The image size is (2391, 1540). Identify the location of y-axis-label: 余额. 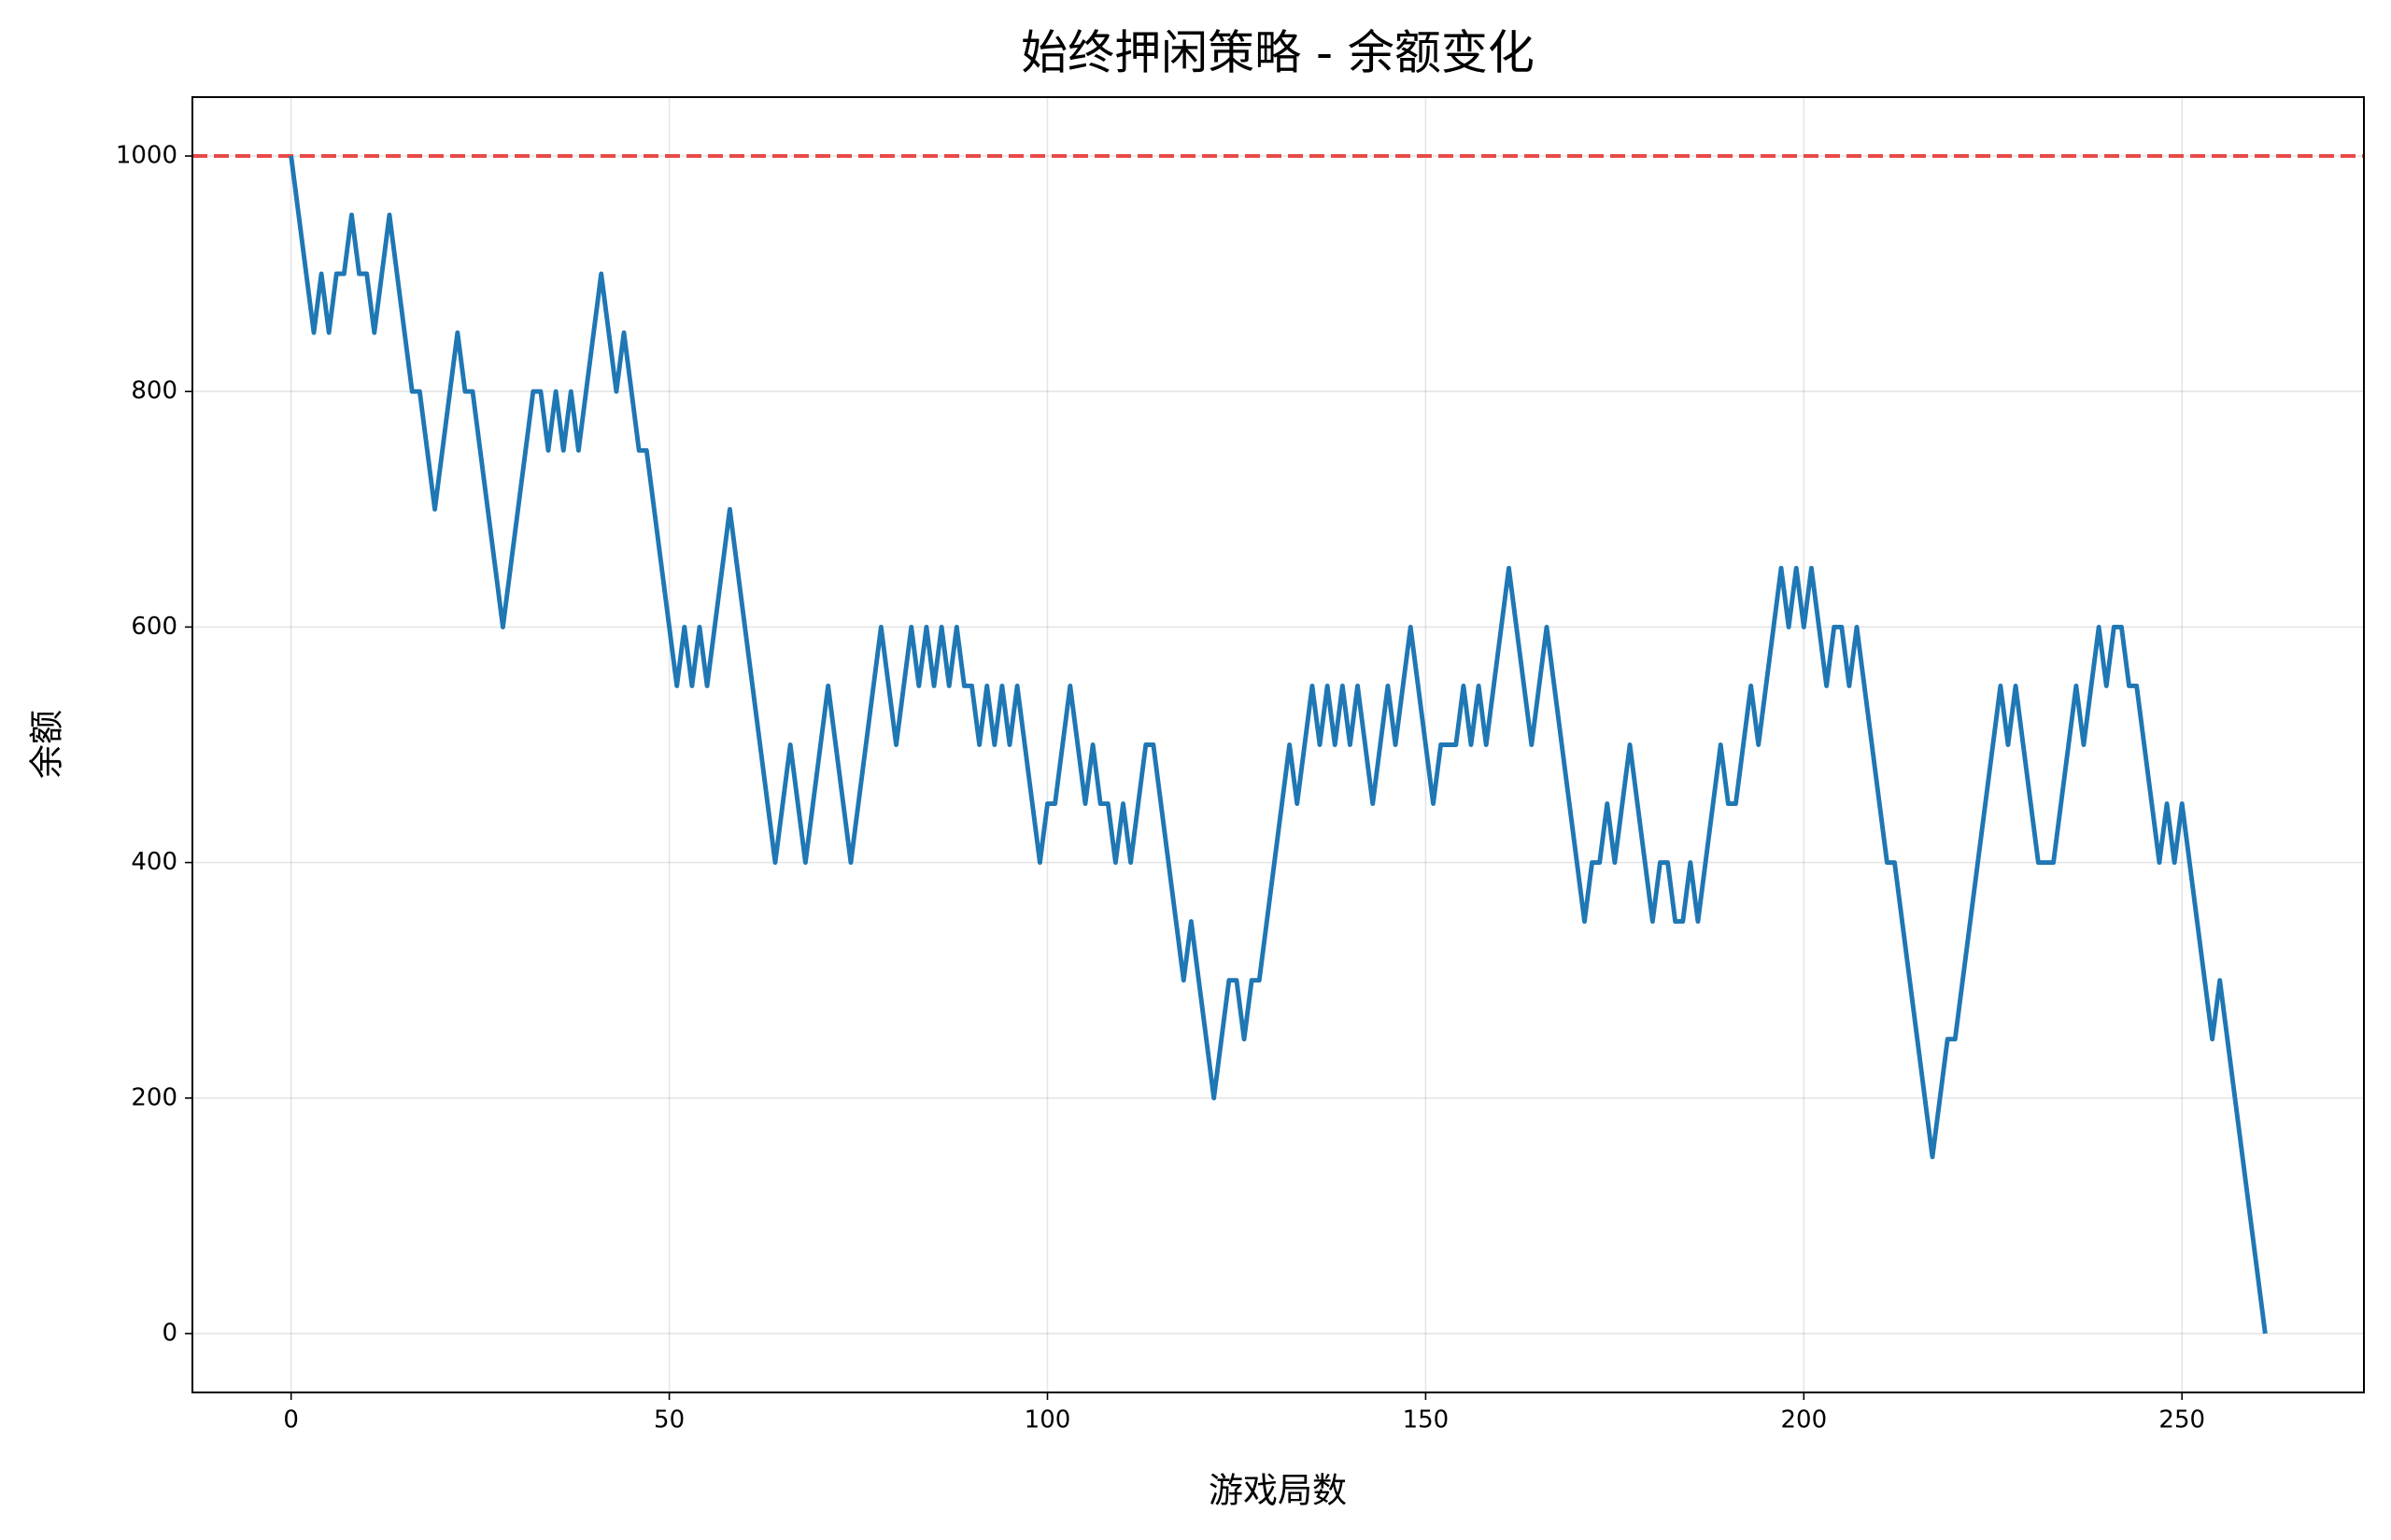
(47, 744).